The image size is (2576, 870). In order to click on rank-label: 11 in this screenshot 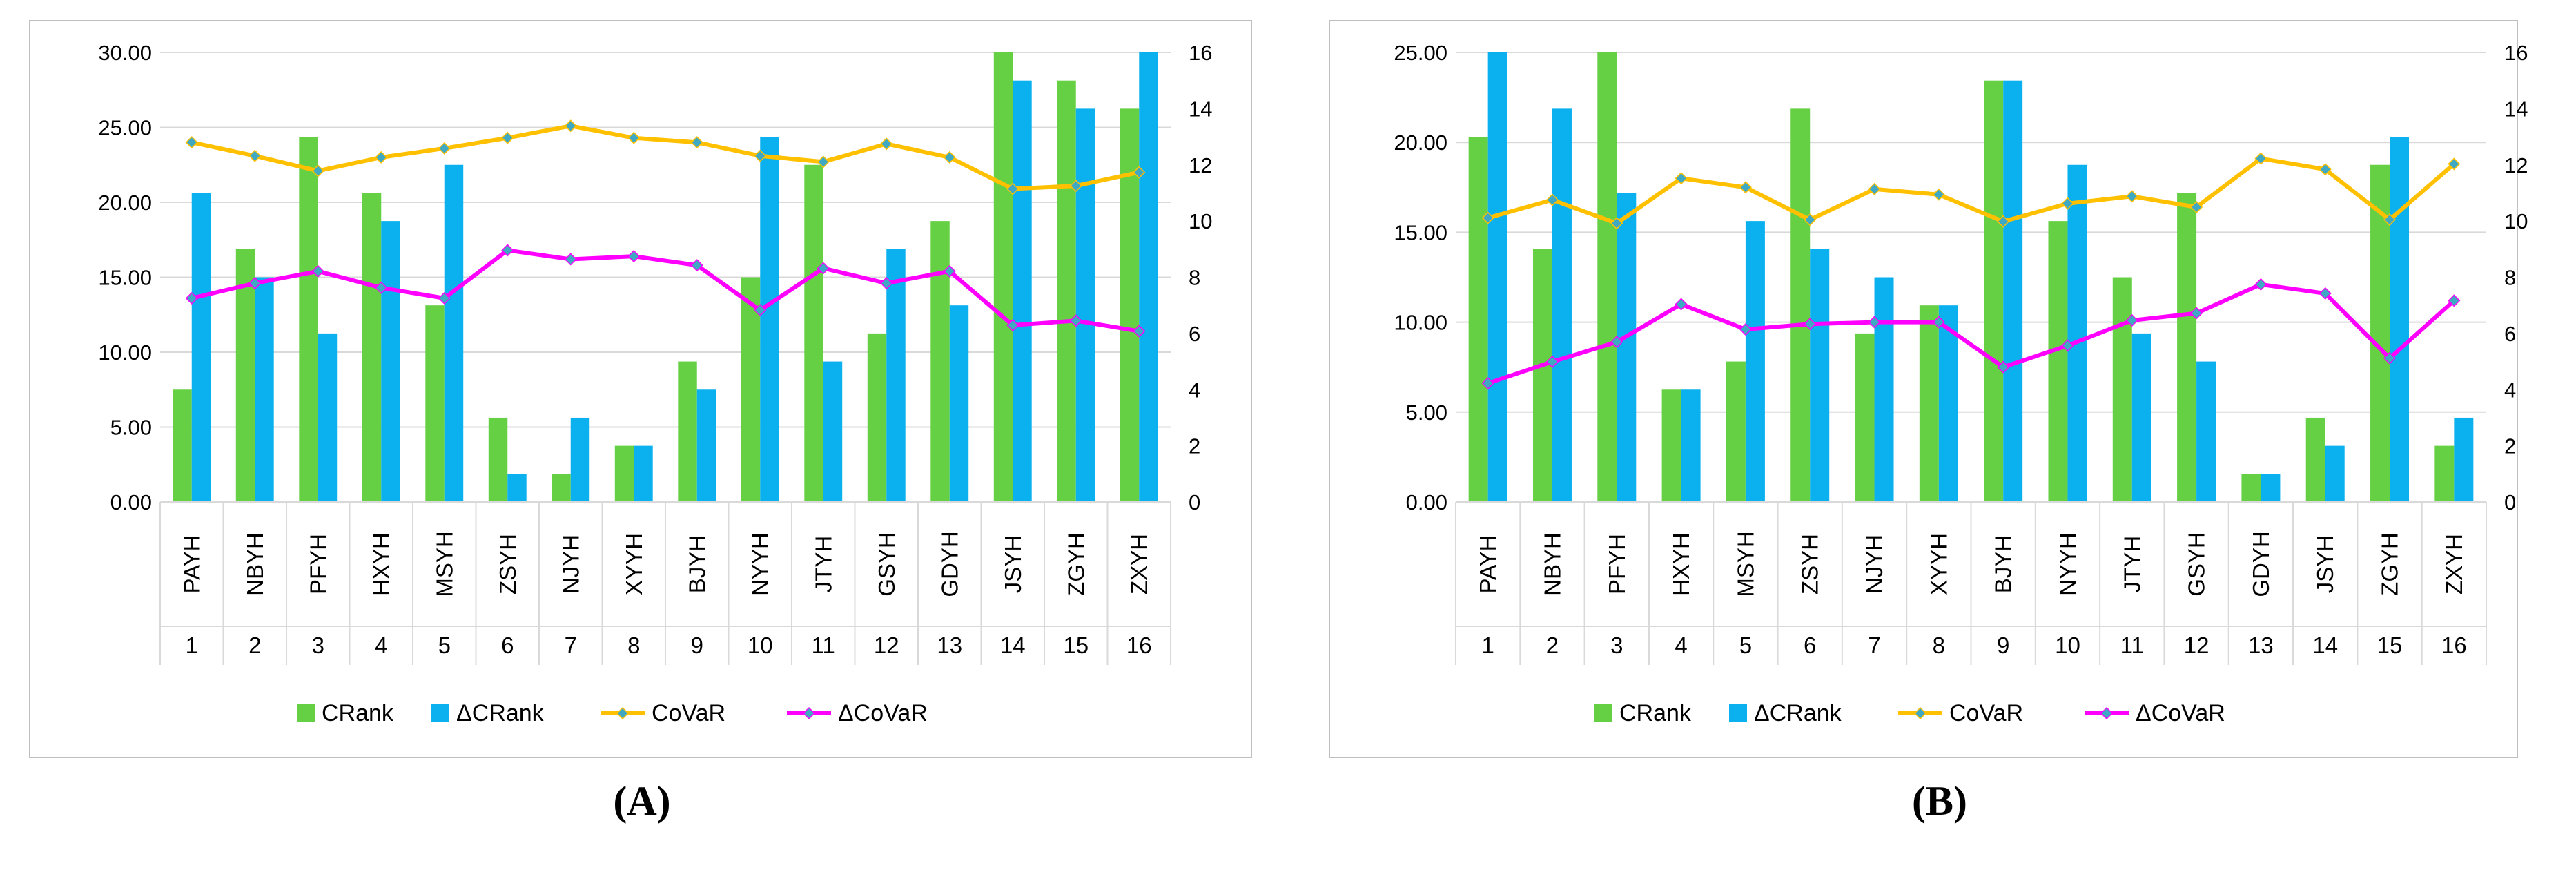, I will do `click(2132, 645)`.